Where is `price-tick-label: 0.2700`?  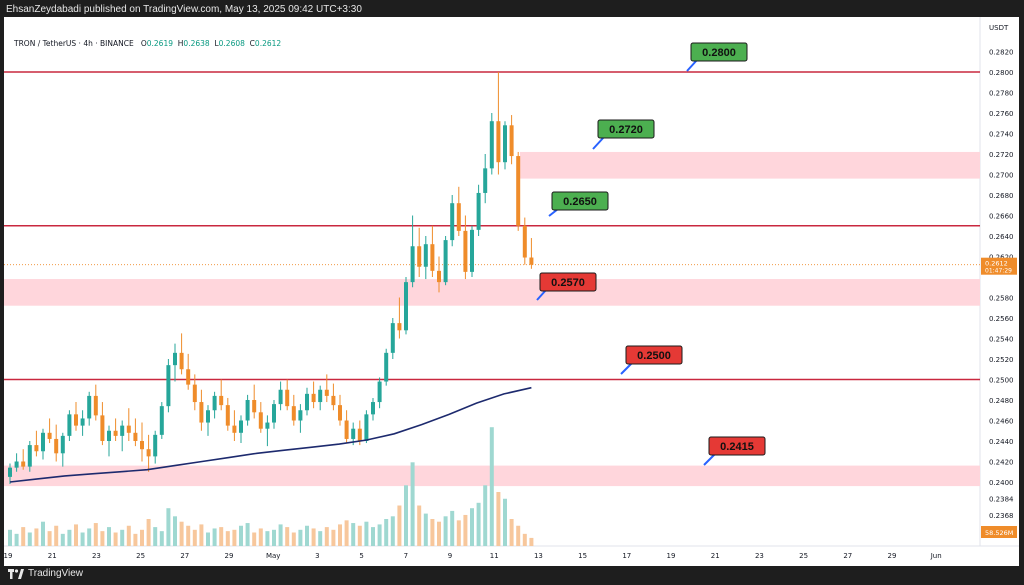 price-tick-label: 0.2700 is located at coordinates (1001, 176).